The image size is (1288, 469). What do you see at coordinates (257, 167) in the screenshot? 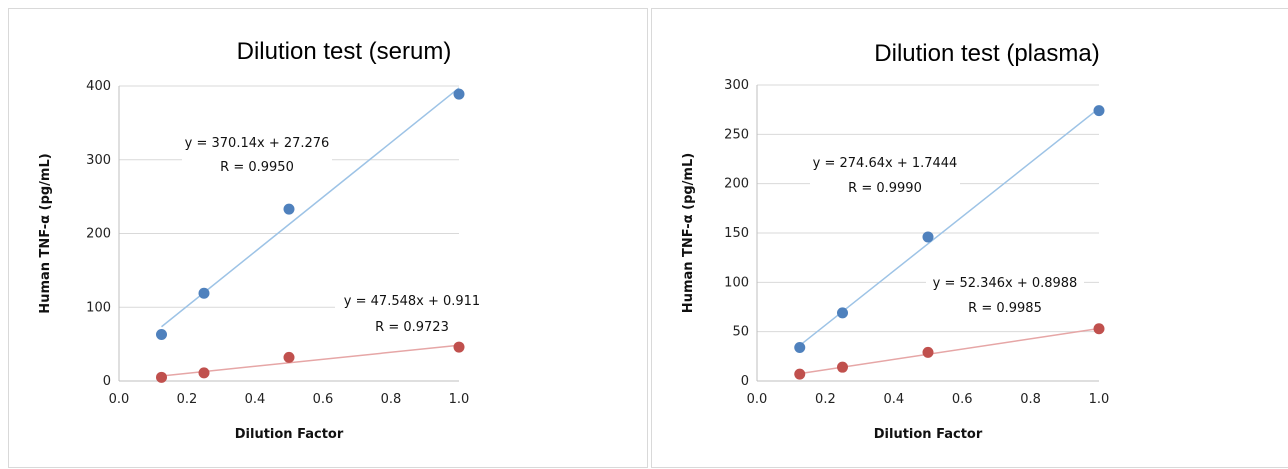
I see `r-value-label: R = 0.9950` at bounding box center [257, 167].